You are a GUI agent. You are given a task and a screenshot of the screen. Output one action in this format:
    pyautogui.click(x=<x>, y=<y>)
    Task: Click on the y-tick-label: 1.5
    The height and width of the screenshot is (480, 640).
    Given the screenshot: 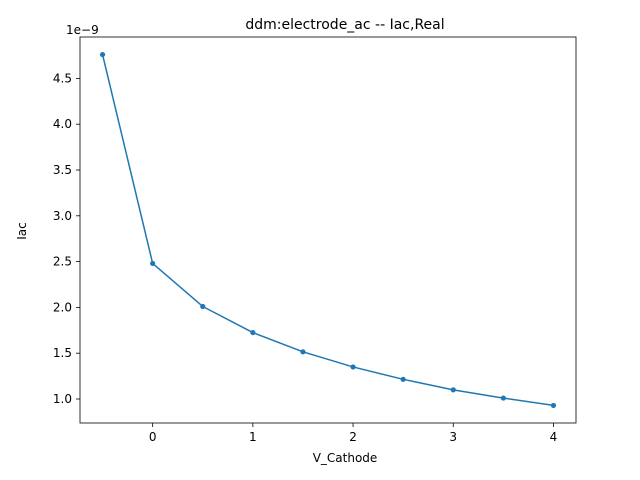 What is the action you would take?
    pyautogui.click(x=62, y=353)
    